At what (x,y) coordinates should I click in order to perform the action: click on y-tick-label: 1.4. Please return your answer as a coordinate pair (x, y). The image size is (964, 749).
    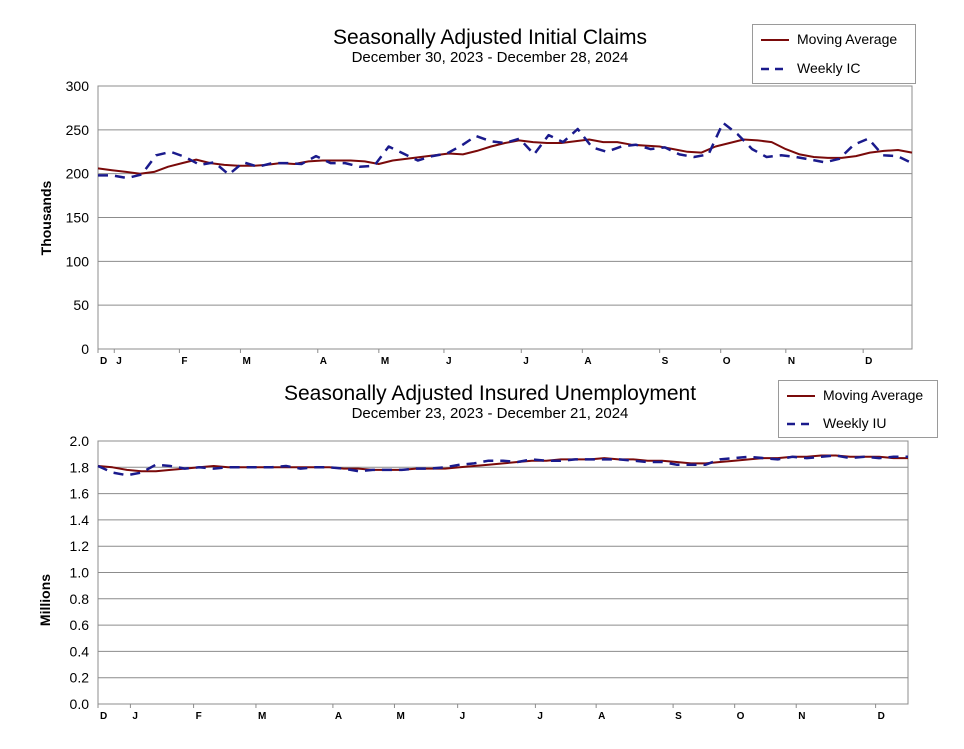
    Looking at the image, I should click on (80, 520).